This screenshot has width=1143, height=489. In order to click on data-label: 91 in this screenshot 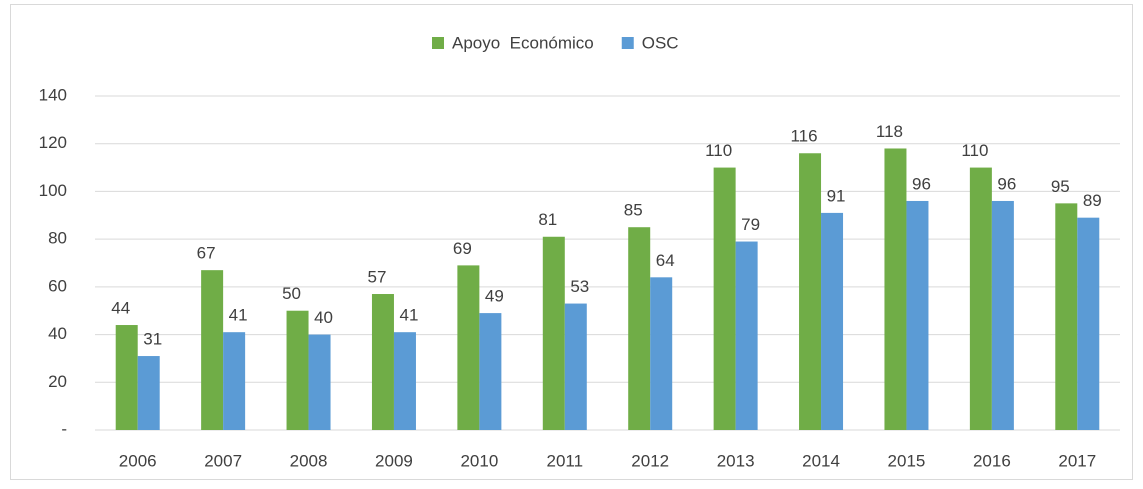, I will do `click(836, 195)`.